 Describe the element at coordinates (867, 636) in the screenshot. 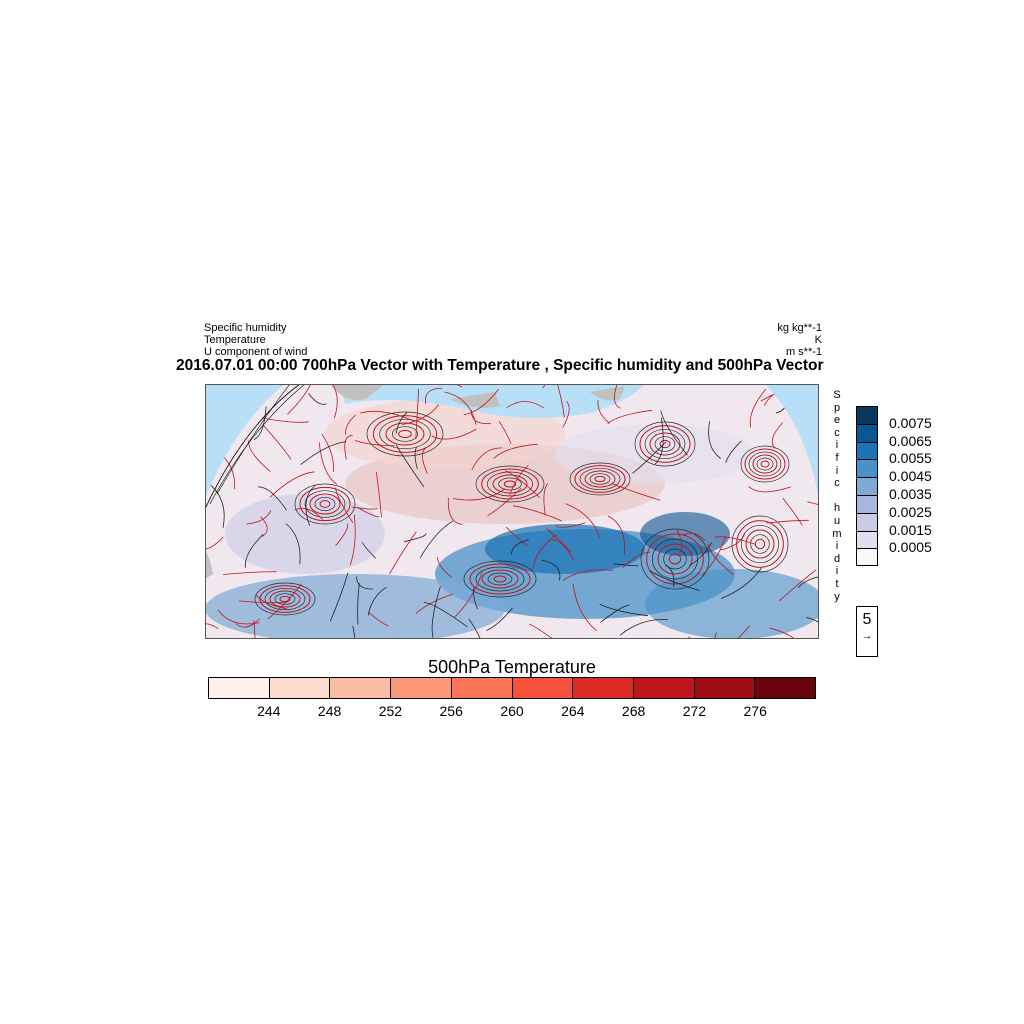

I see `reference-arrow-icon: →` at that location.